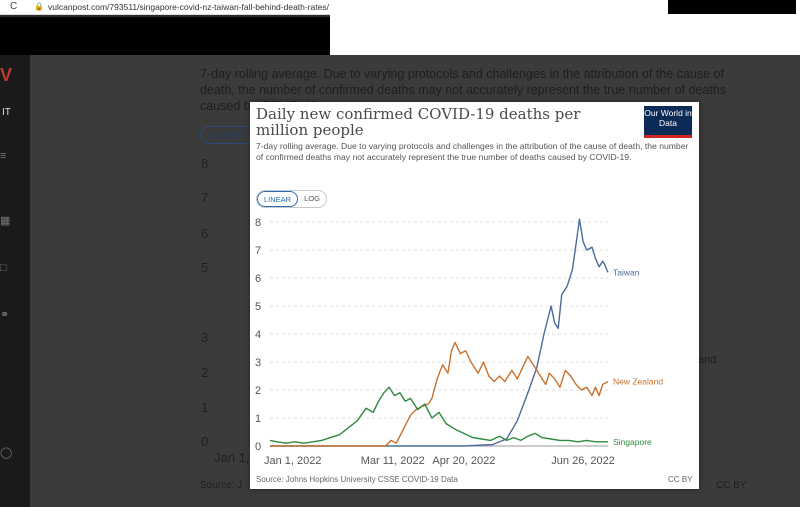 The width and height of the screenshot is (800, 507). What do you see at coordinates (15, 281) in the screenshot?
I see `site-sidebar` at bounding box center [15, 281].